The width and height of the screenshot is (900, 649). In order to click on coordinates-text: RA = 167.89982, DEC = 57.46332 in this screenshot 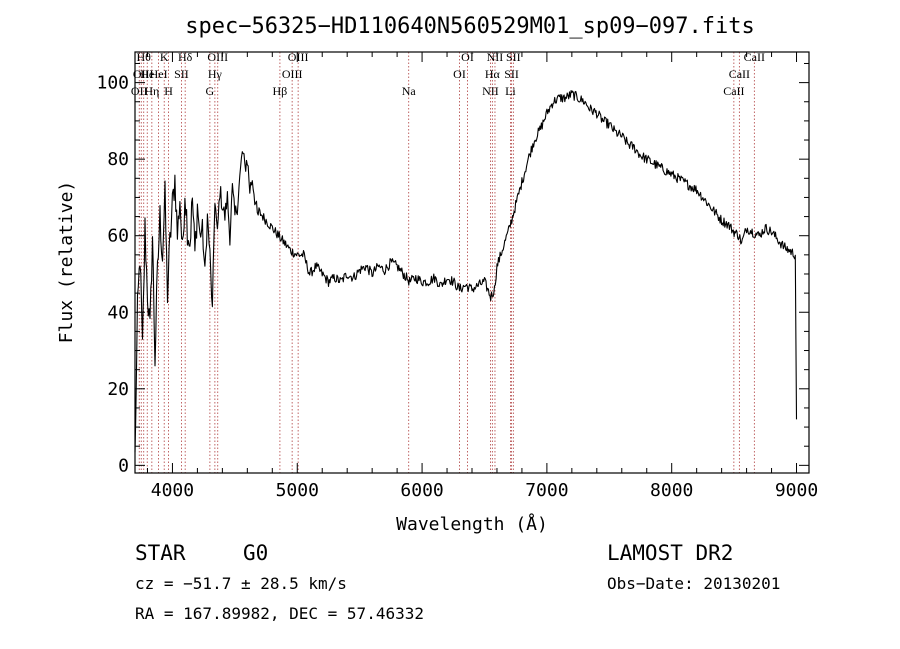, I will do `click(279, 613)`.